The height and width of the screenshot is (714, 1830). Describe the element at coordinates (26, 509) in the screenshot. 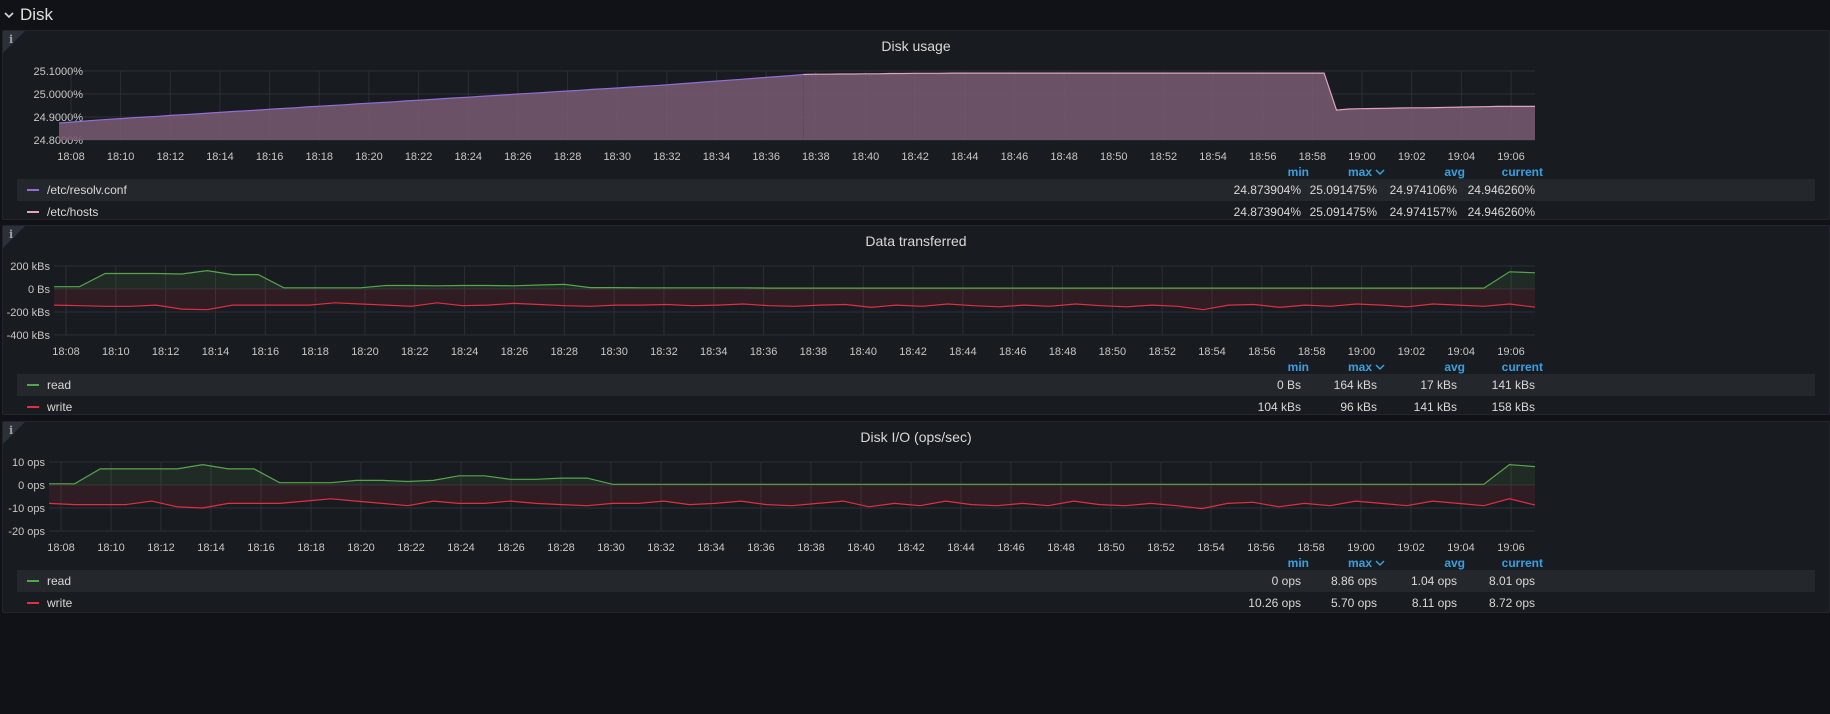

I see `y-tick-label: -10 ops` at that location.